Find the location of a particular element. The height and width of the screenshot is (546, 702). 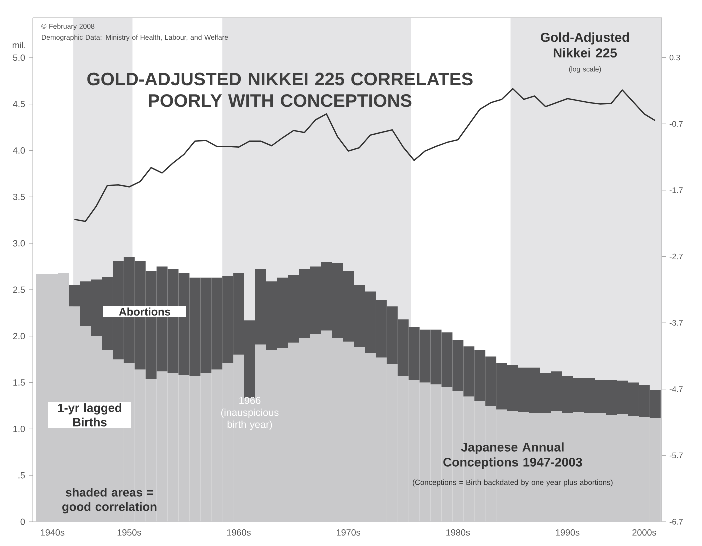

y2-tick-label: -2.7 is located at coordinates (676, 257).